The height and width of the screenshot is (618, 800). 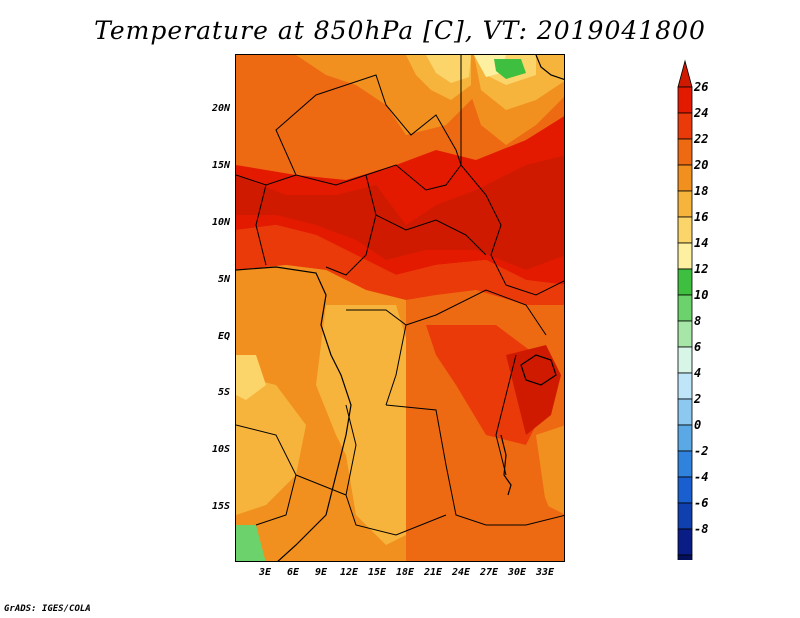 What do you see at coordinates (698, 425) in the screenshot?
I see `colorbar-level-label: 0` at bounding box center [698, 425].